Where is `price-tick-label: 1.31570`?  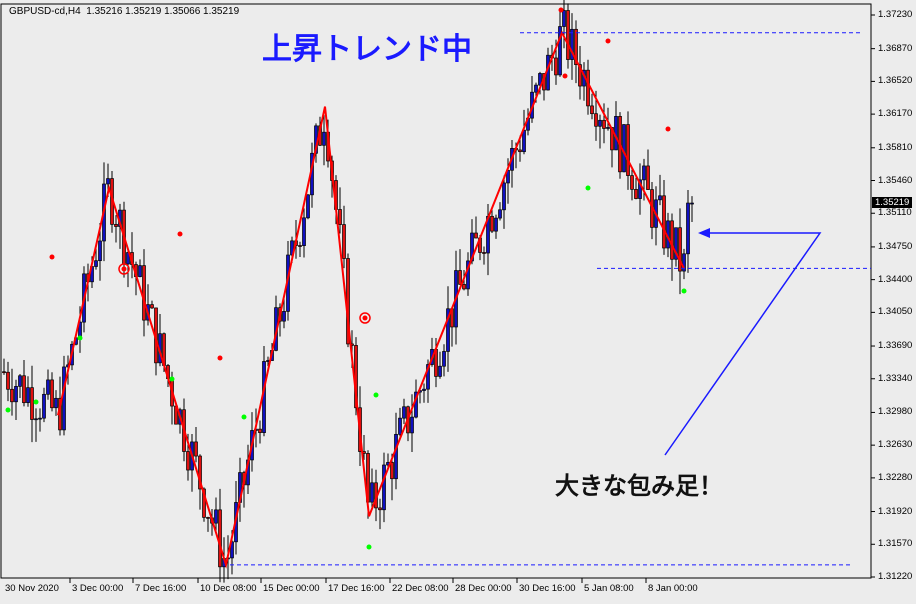 price-tick-label: 1.31570 is located at coordinates (895, 544).